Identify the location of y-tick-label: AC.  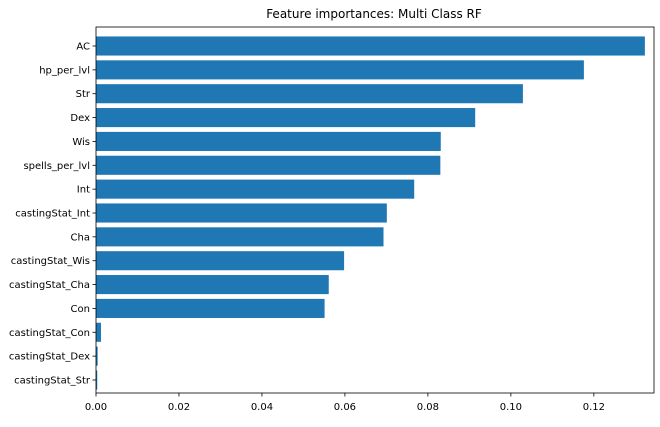
(83, 47).